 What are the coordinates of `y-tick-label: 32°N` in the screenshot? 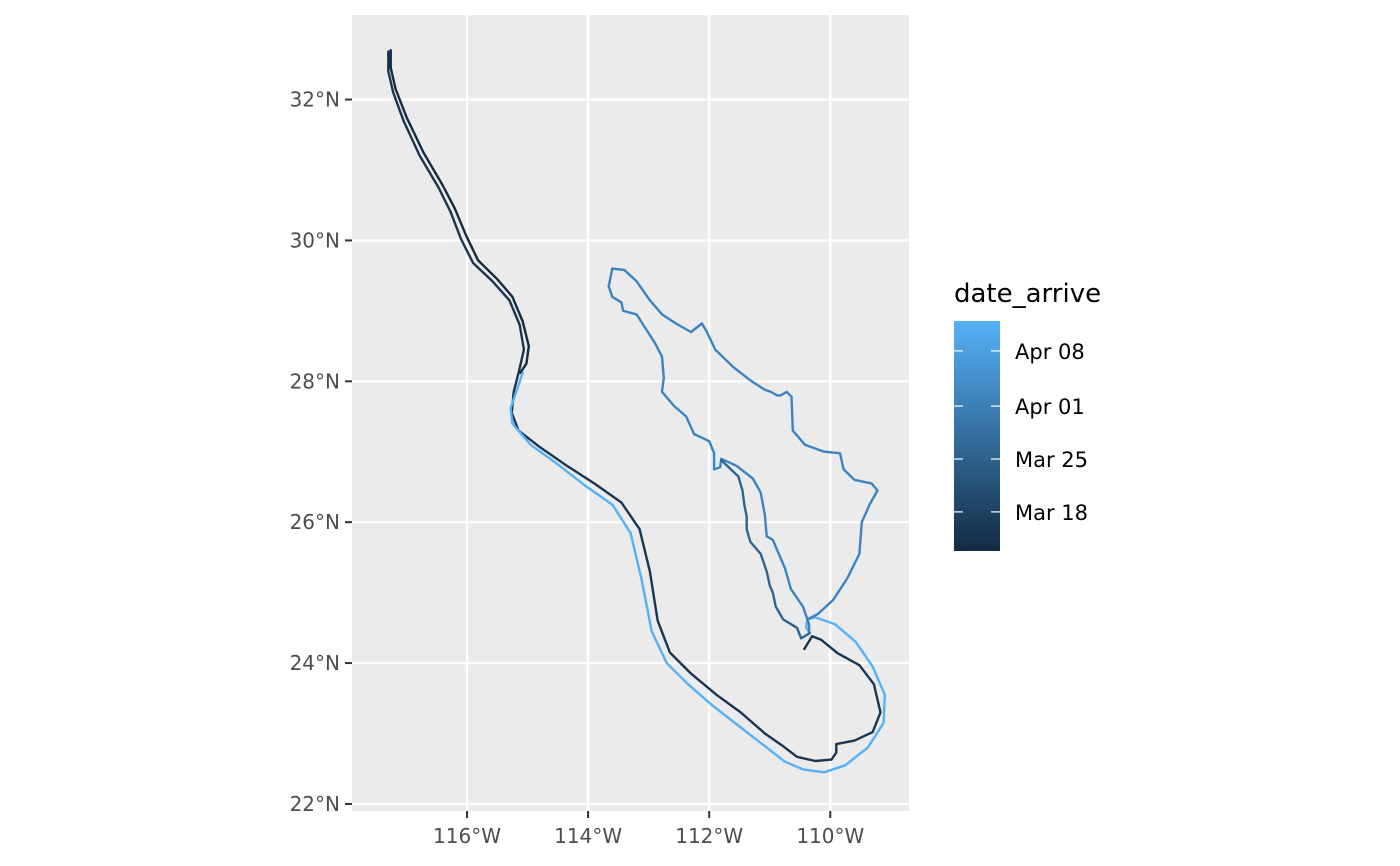 It's located at (315, 100).